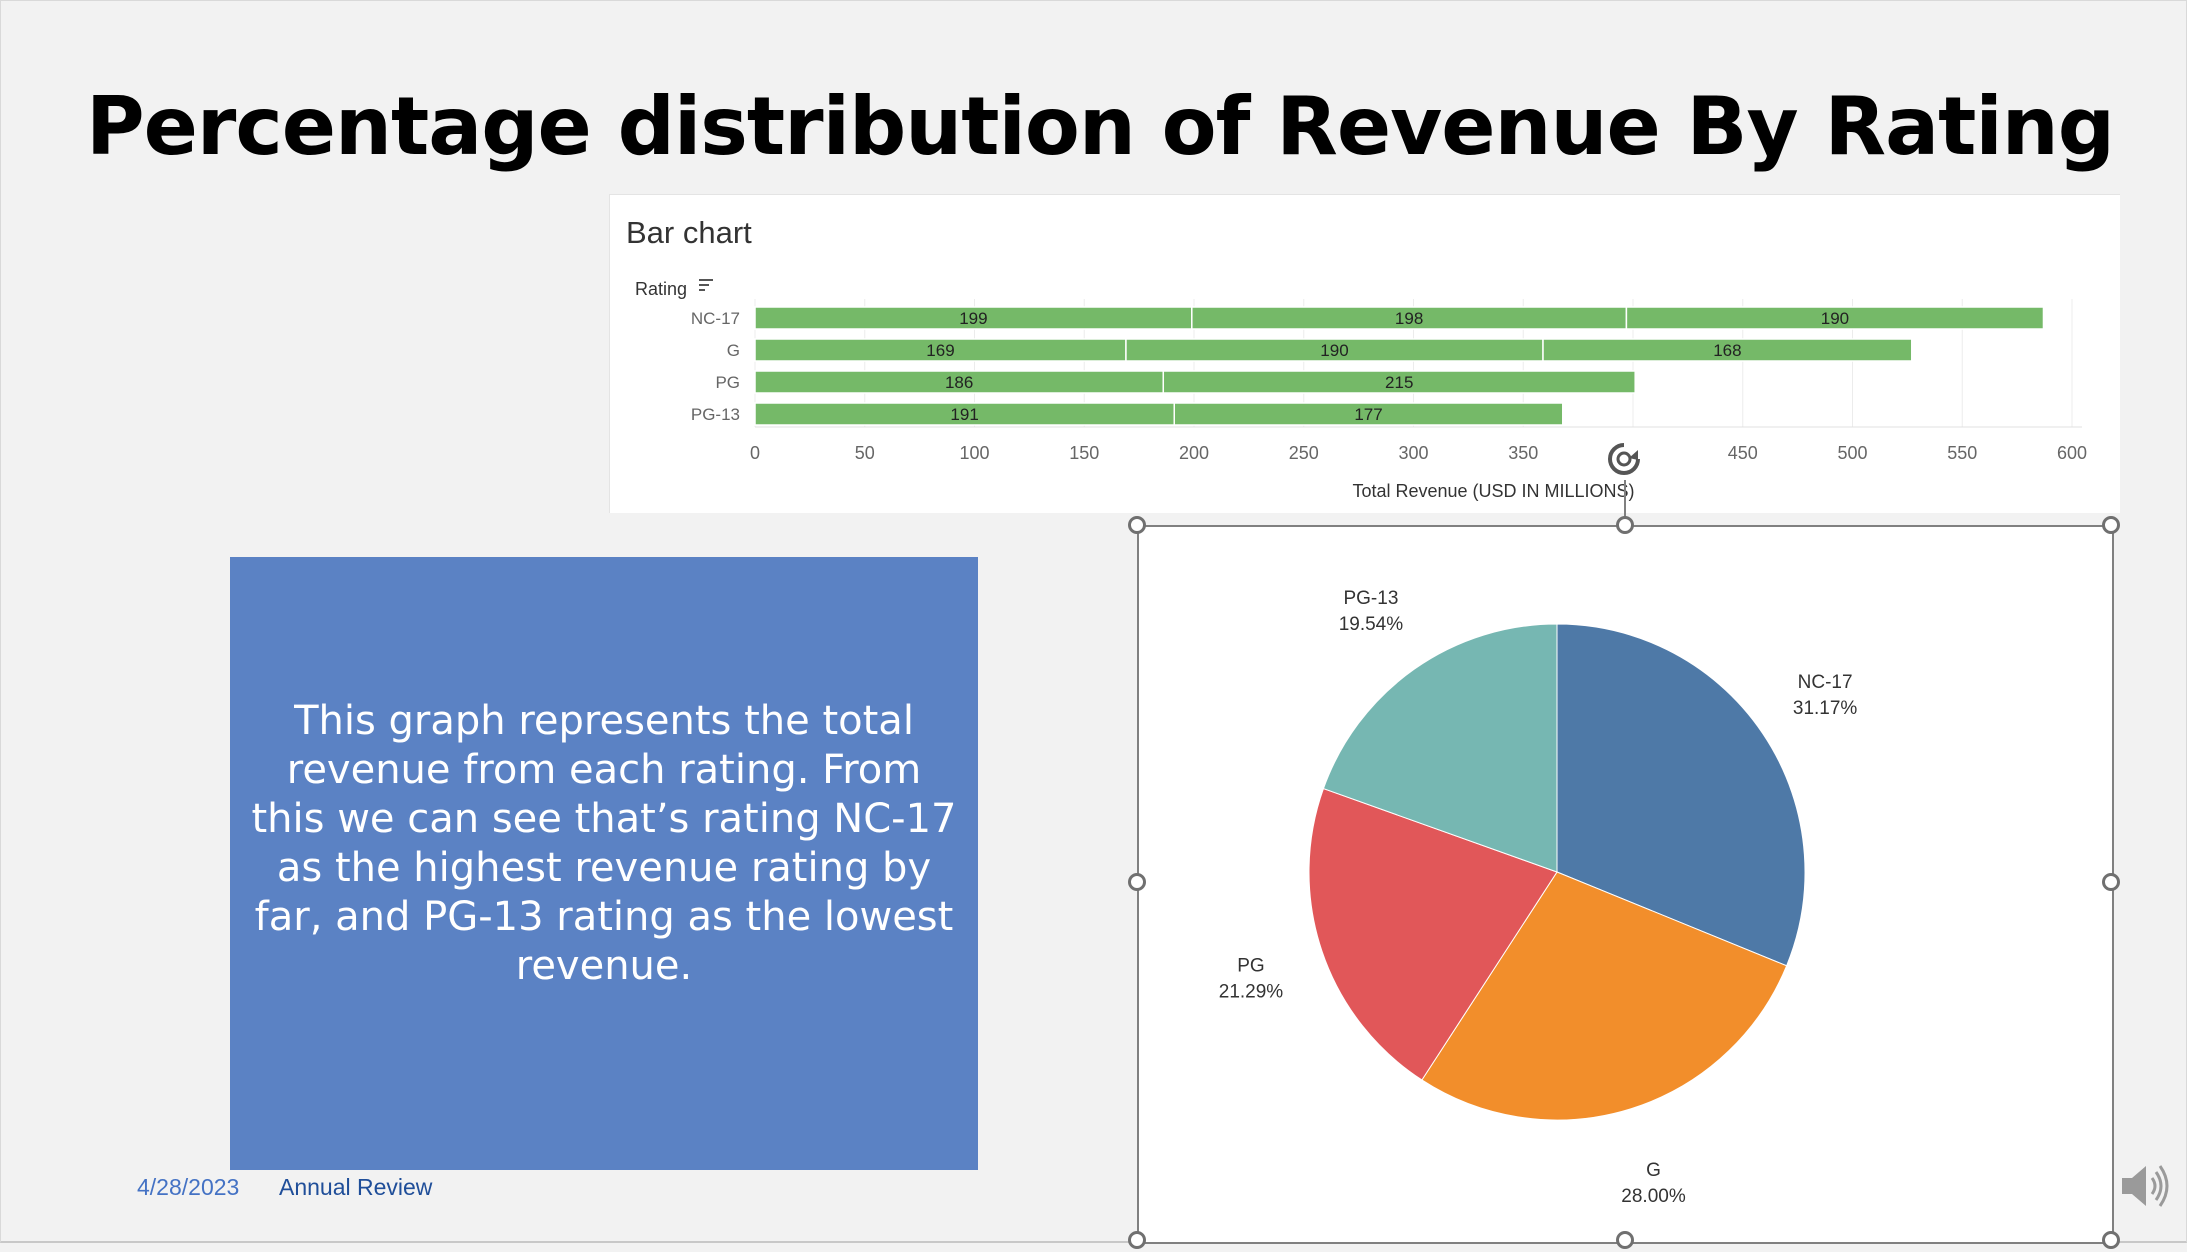 The image size is (2187, 1252). I want to click on pie-slice-percent: 31.17%, so click(1825, 708).